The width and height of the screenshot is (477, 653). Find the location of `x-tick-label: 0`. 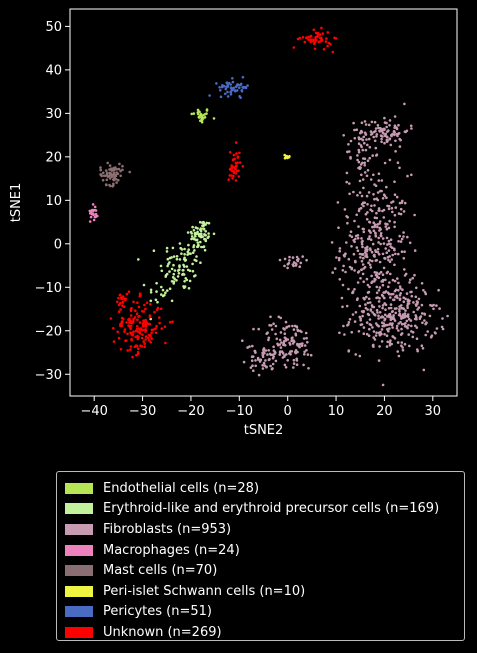

x-tick-label: 0 is located at coordinates (288, 411).